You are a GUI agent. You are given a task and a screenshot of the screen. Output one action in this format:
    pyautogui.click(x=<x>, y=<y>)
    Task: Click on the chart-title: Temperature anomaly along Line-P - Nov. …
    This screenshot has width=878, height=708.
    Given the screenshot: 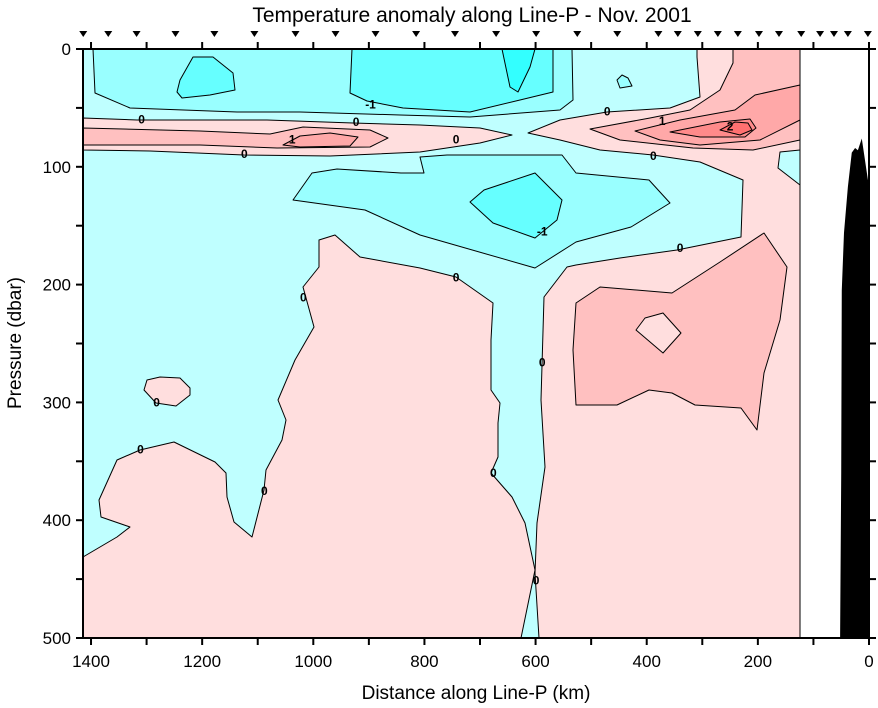 What is the action you would take?
    pyautogui.click(x=471, y=15)
    